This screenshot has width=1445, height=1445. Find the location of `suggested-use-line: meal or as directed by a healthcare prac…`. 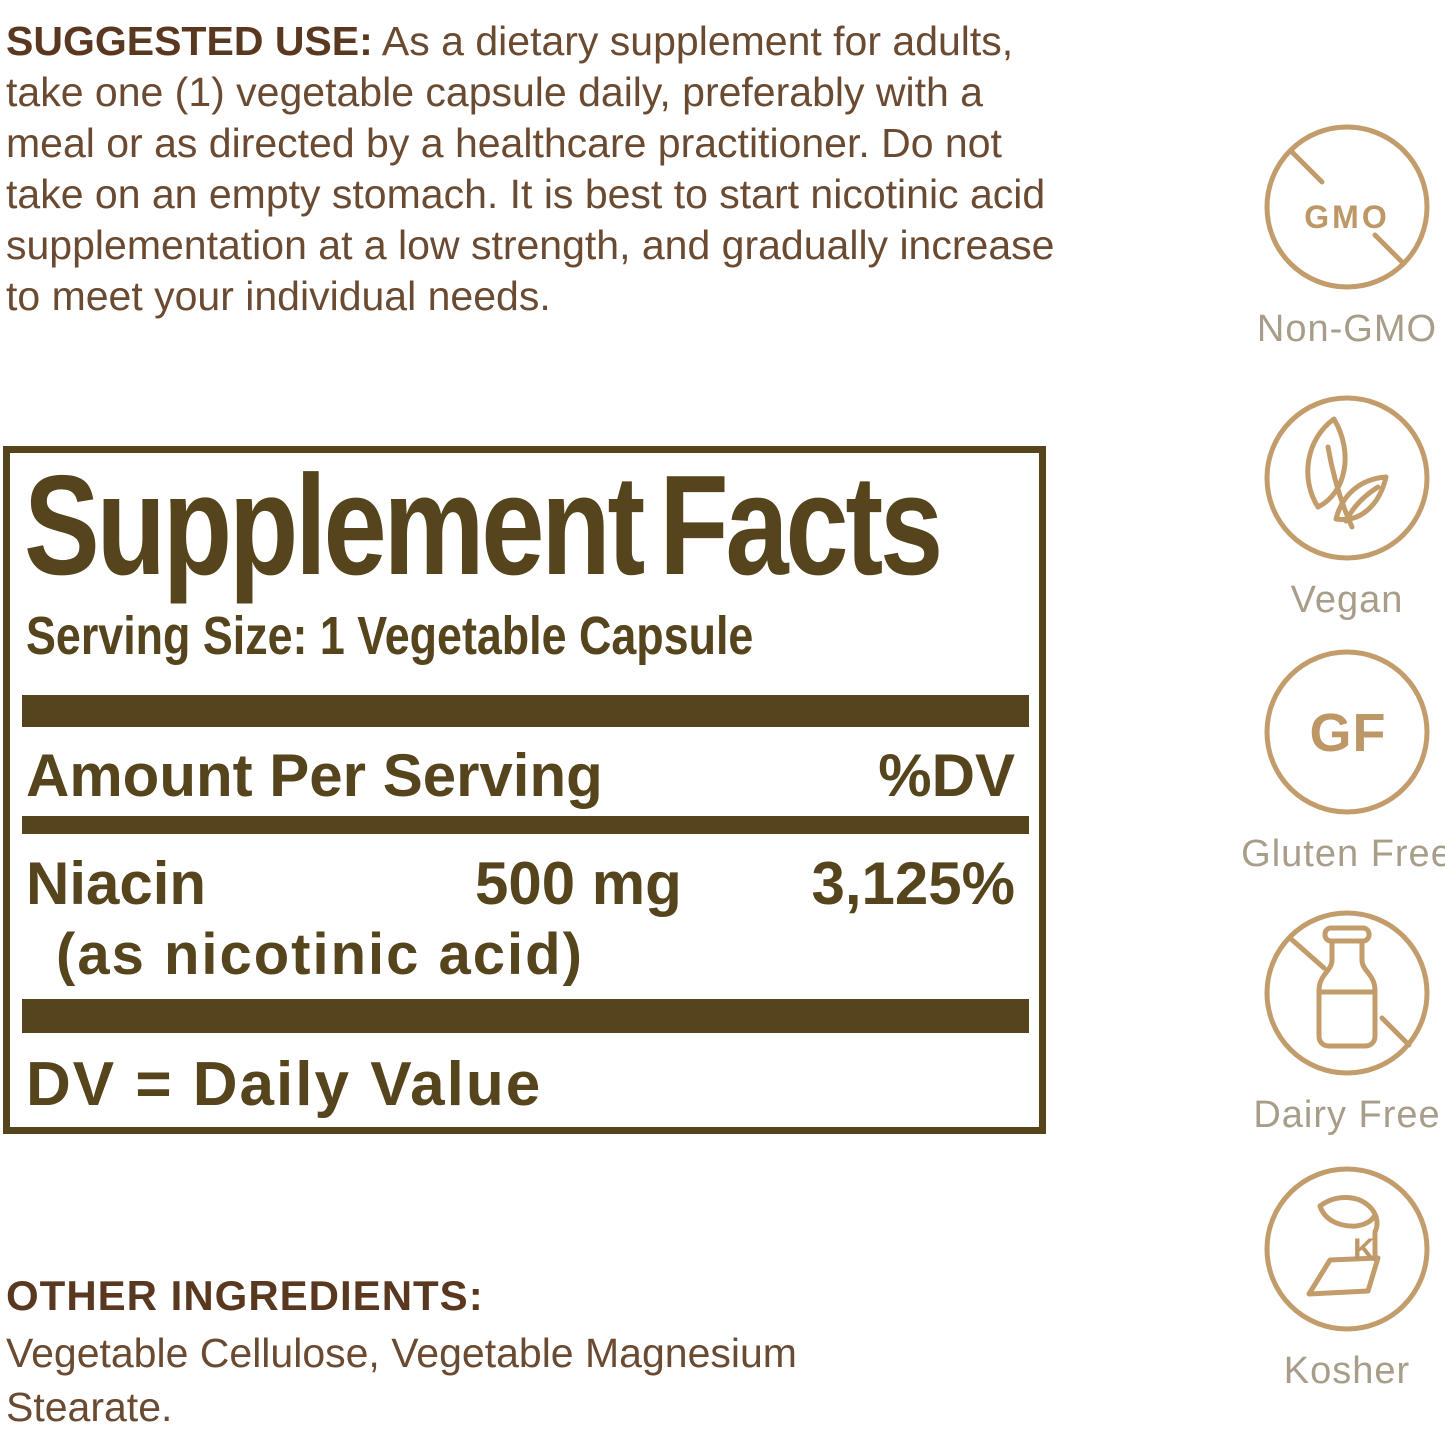

suggested-use-line: meal or as directed by a healthcare prac… is located at coordinates (504, 143).